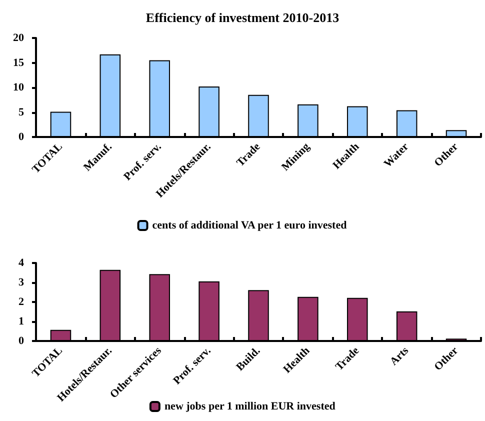 This screenshot has height=421, width=485. I want to click on legend-label: cents of additional VA per 1 euro invested, so click(249, 226).